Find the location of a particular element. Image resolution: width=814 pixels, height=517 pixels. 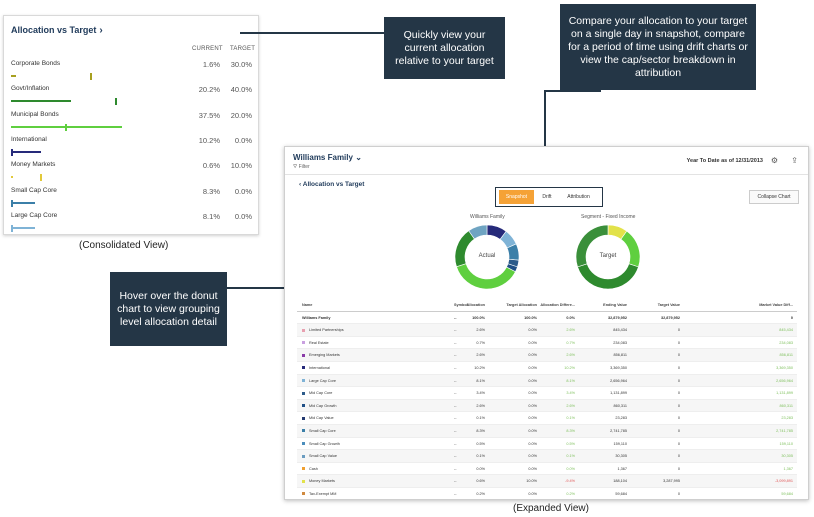

column-header: Allocation is located at coordinates (475, 305).